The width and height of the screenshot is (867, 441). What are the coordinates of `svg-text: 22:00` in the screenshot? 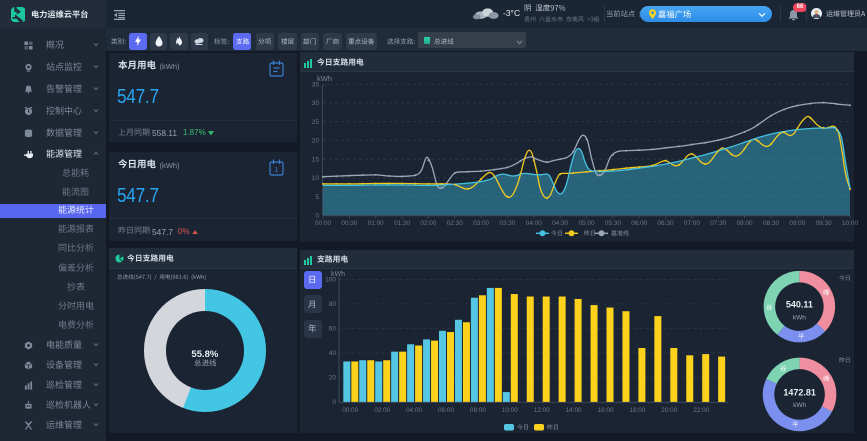 It's located at (701, 409).